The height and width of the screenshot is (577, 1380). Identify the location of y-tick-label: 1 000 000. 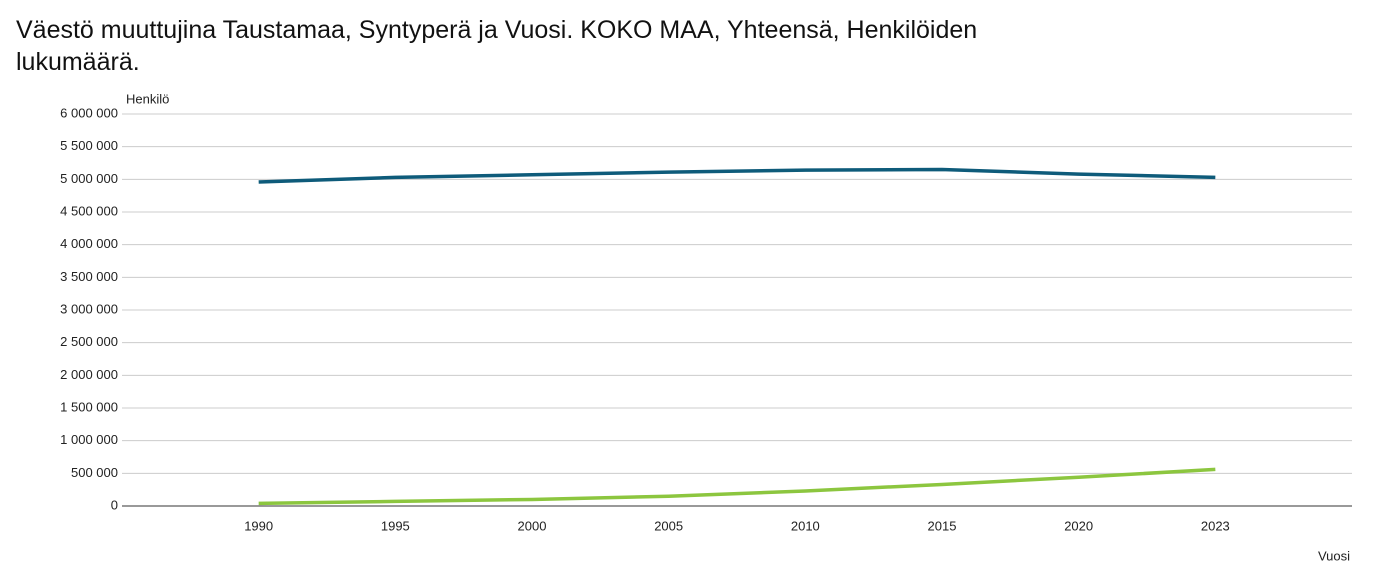
(89, 439).